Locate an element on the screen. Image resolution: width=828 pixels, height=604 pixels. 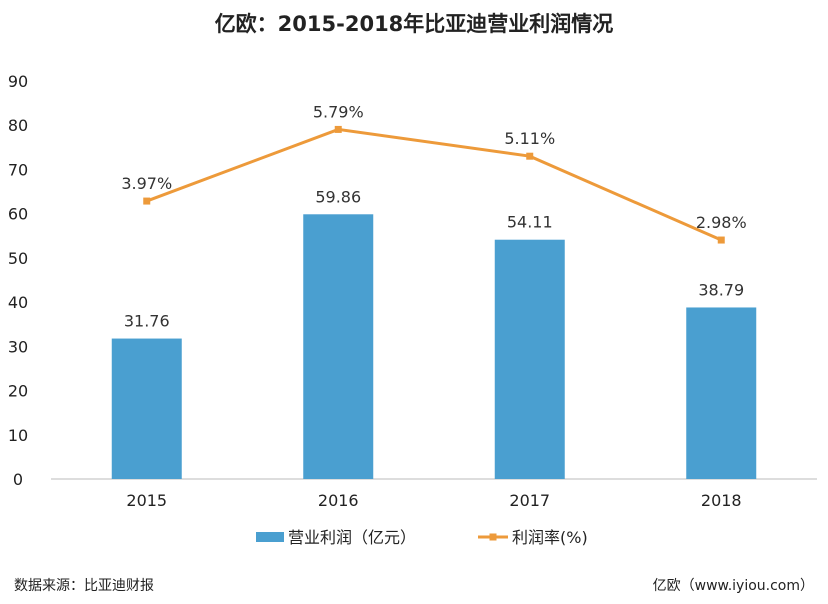
y-tick-label: 80 is located at coordinates (18, 125).